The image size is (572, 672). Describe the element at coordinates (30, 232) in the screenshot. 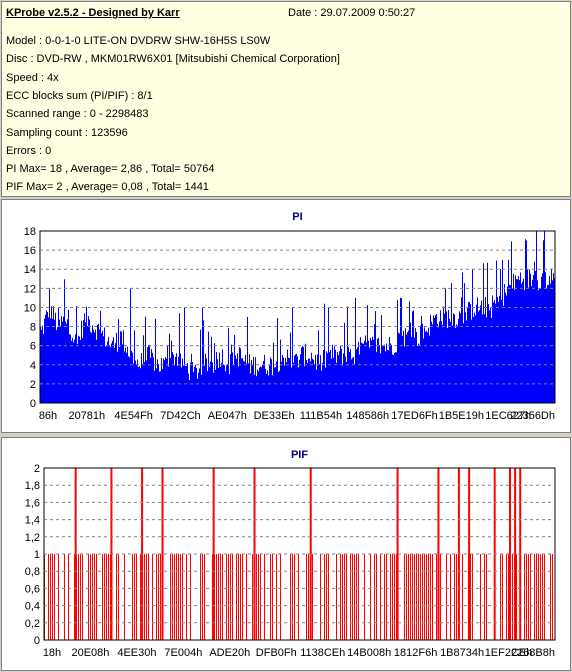

I see `y-tick-label: 18` at that location.